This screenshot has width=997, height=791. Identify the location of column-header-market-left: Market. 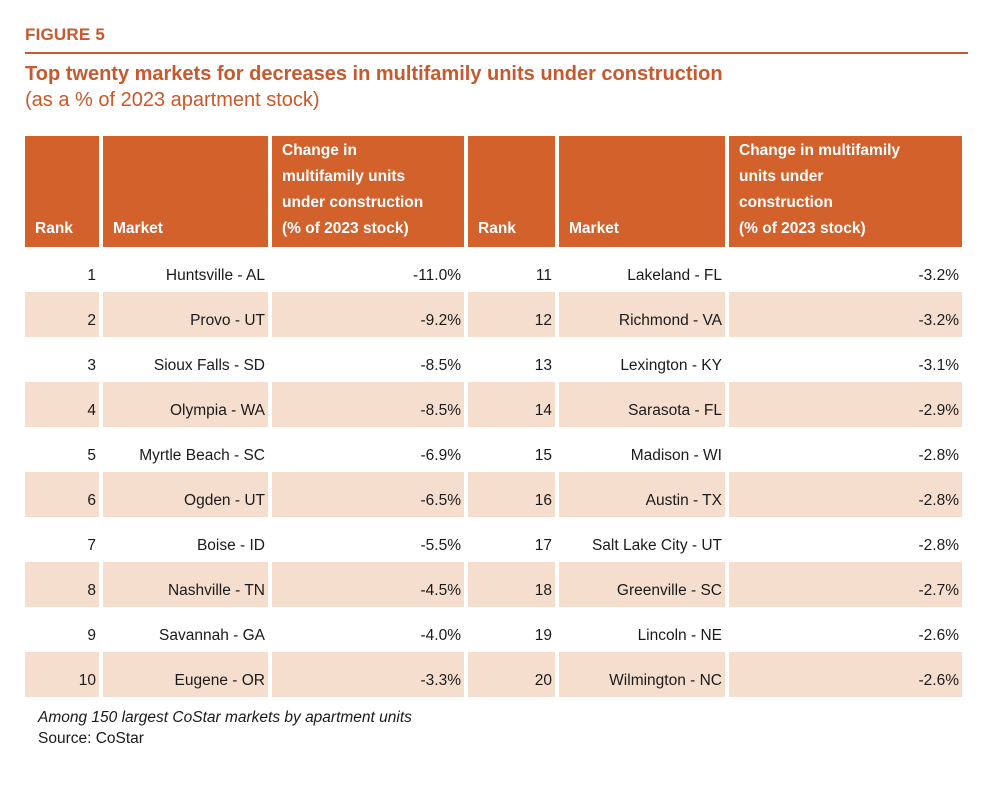
(185, 191).